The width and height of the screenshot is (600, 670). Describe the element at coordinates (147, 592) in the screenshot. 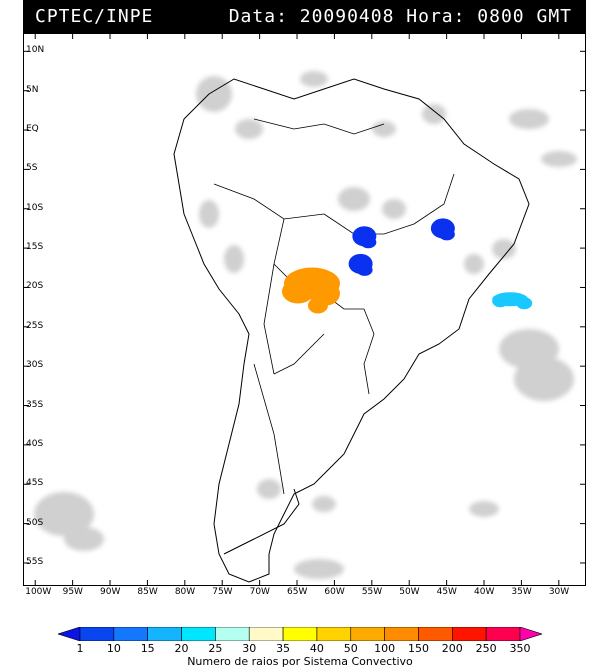

I see `lon-label: 85W` at that location.